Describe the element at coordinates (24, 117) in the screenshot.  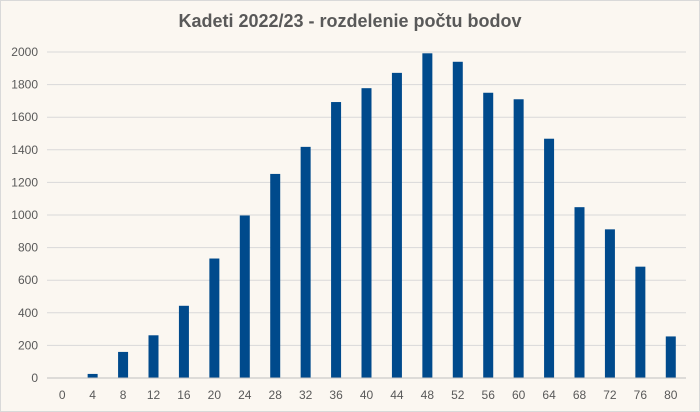
I see `y-tick-label: 1600` at that location.